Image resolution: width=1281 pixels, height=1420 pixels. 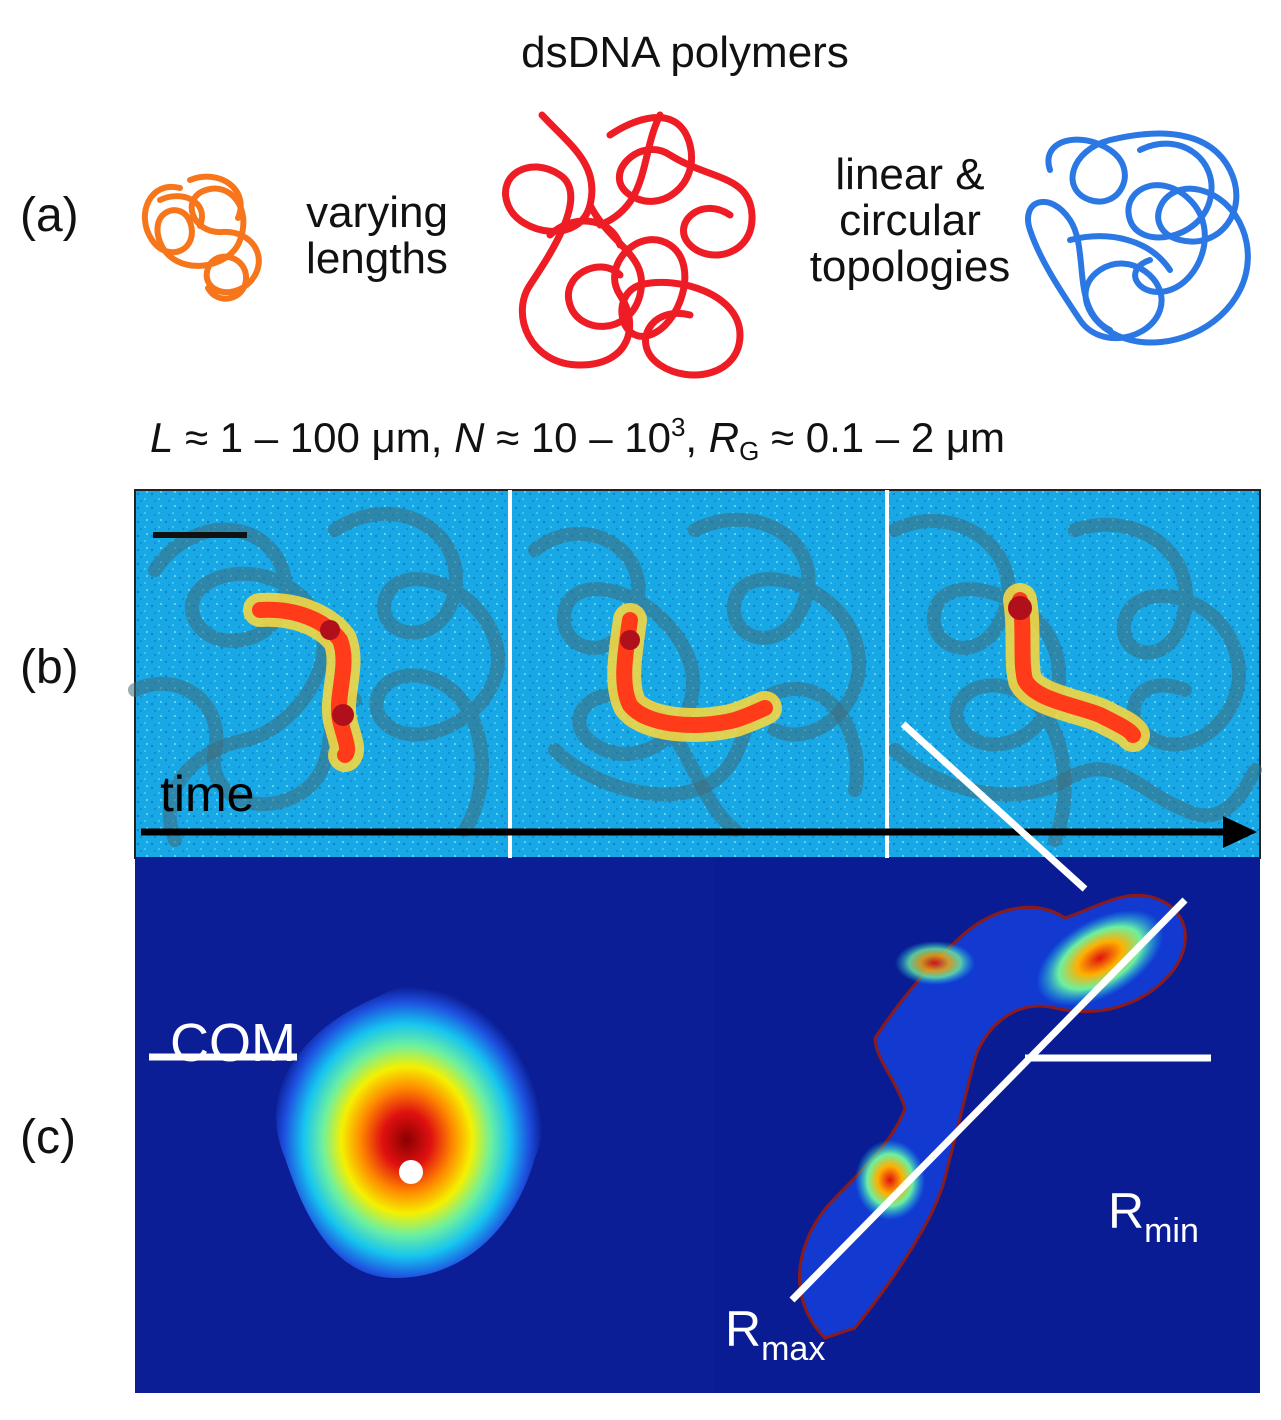 What do you see at coordinates (1138, 238) in the screenshot?
I see `blue-polymer-coil` at bounding box center [1138, 238].